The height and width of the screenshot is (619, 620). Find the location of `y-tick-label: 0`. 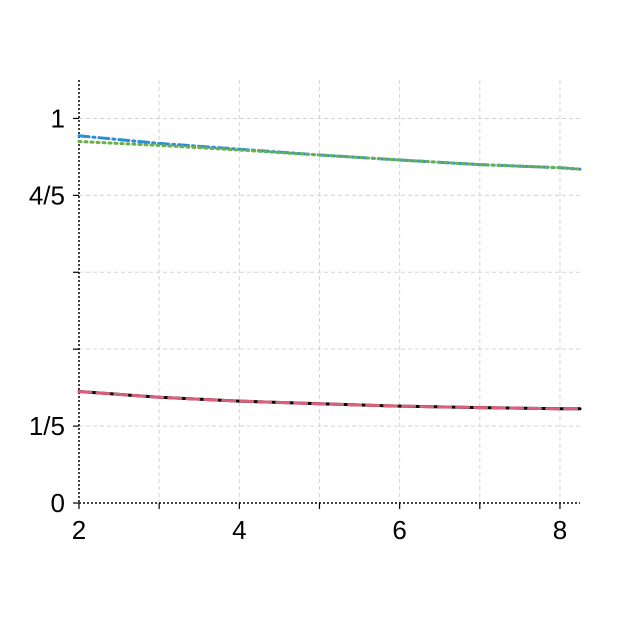

y-tick-label: 0 is located at coordinates (58, 503).